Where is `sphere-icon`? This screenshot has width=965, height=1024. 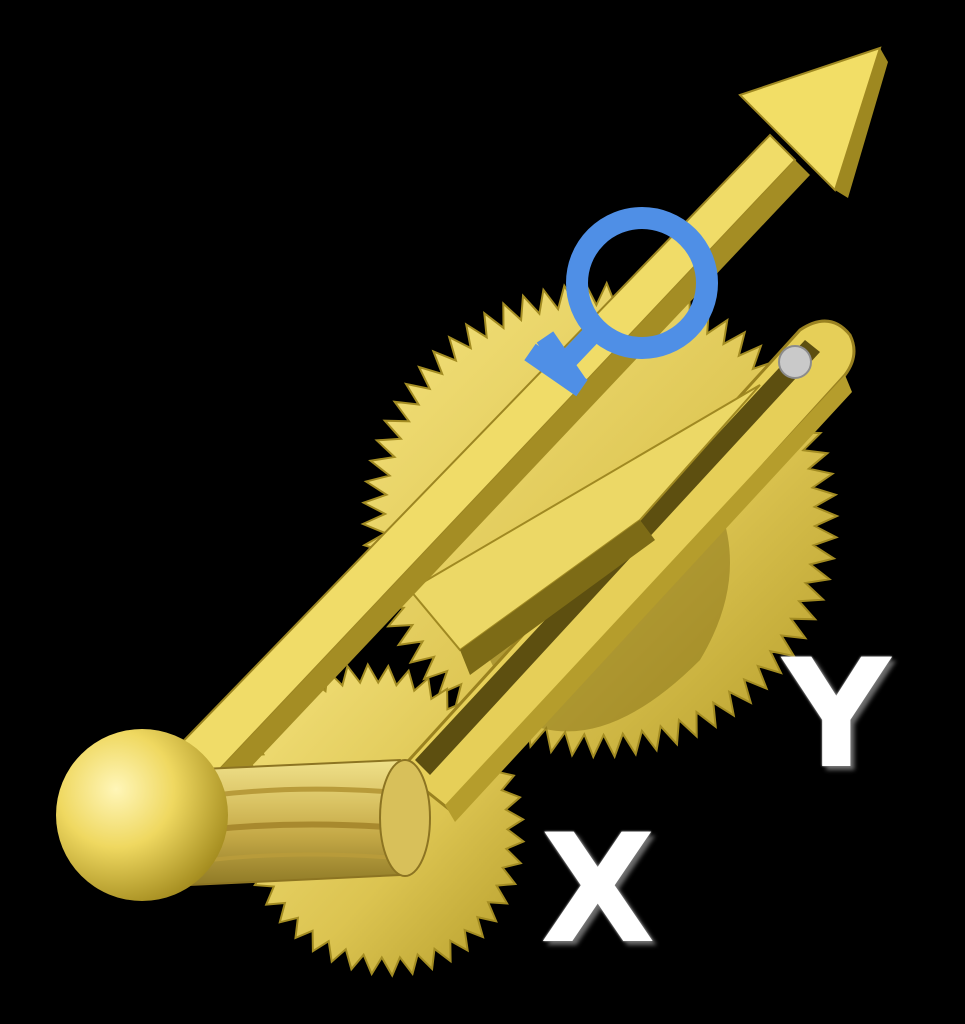 sphere-icon is located at coordinates (142, 815).